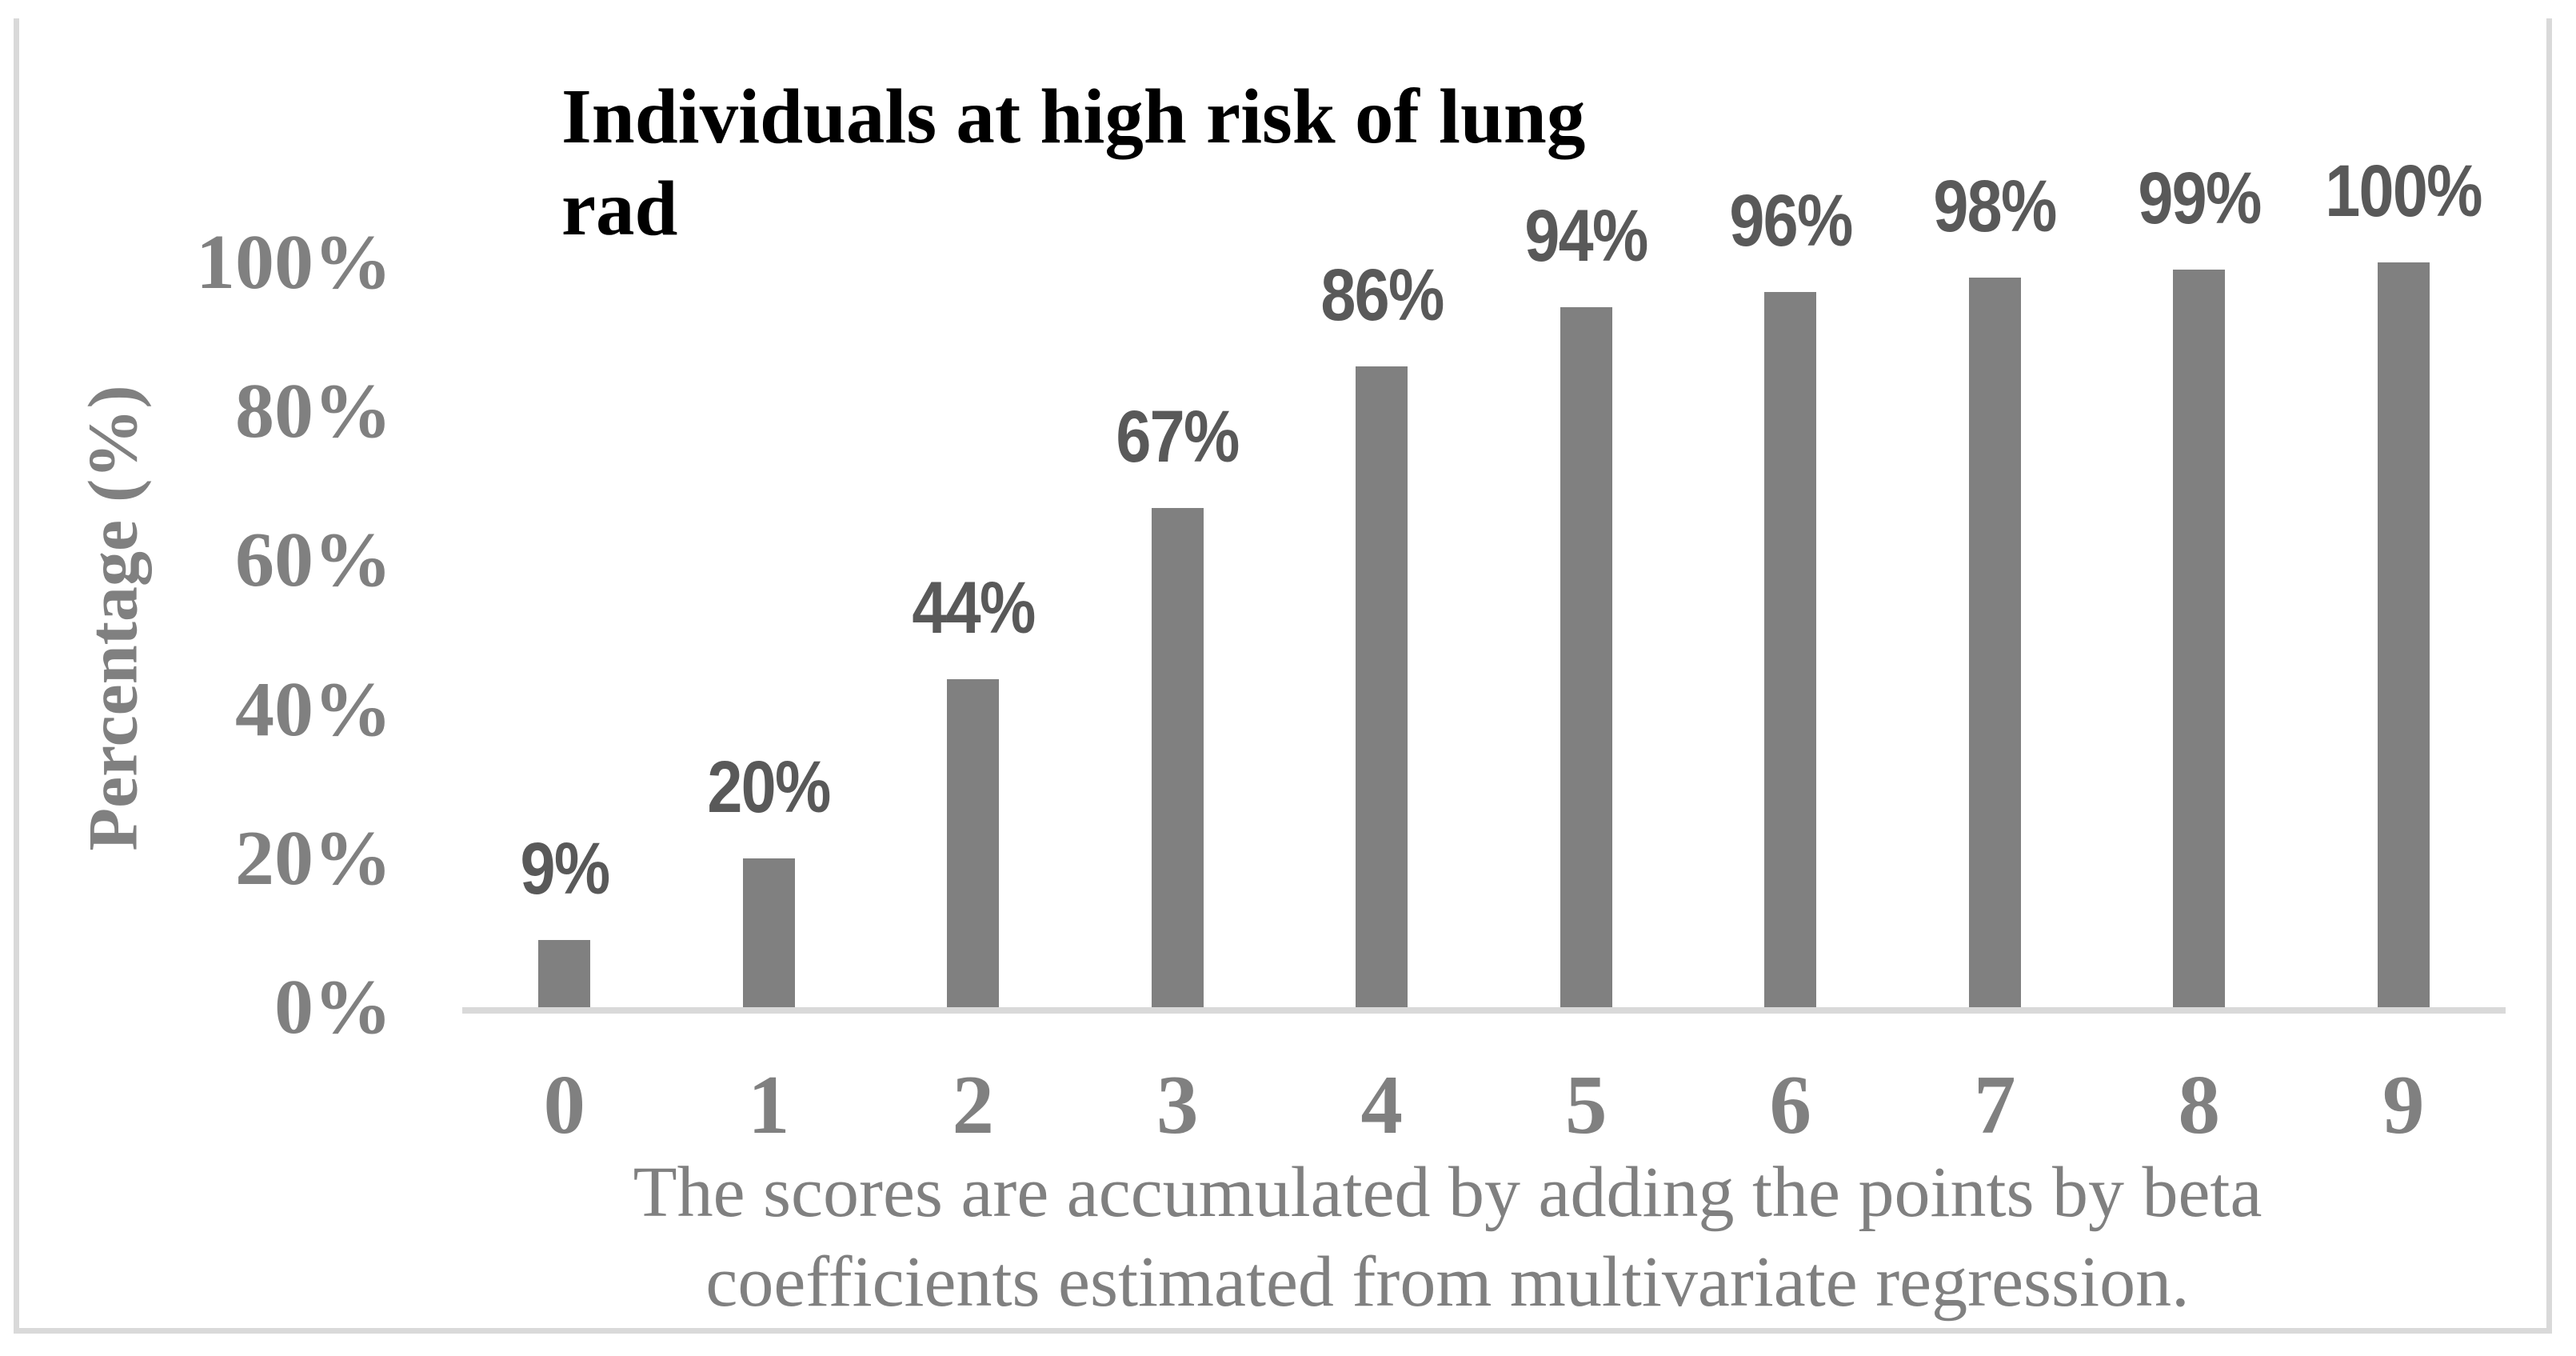 This screenshot has height=1356, width=2576. I want to click on y-tick-label: 80%, so click(314, 411).